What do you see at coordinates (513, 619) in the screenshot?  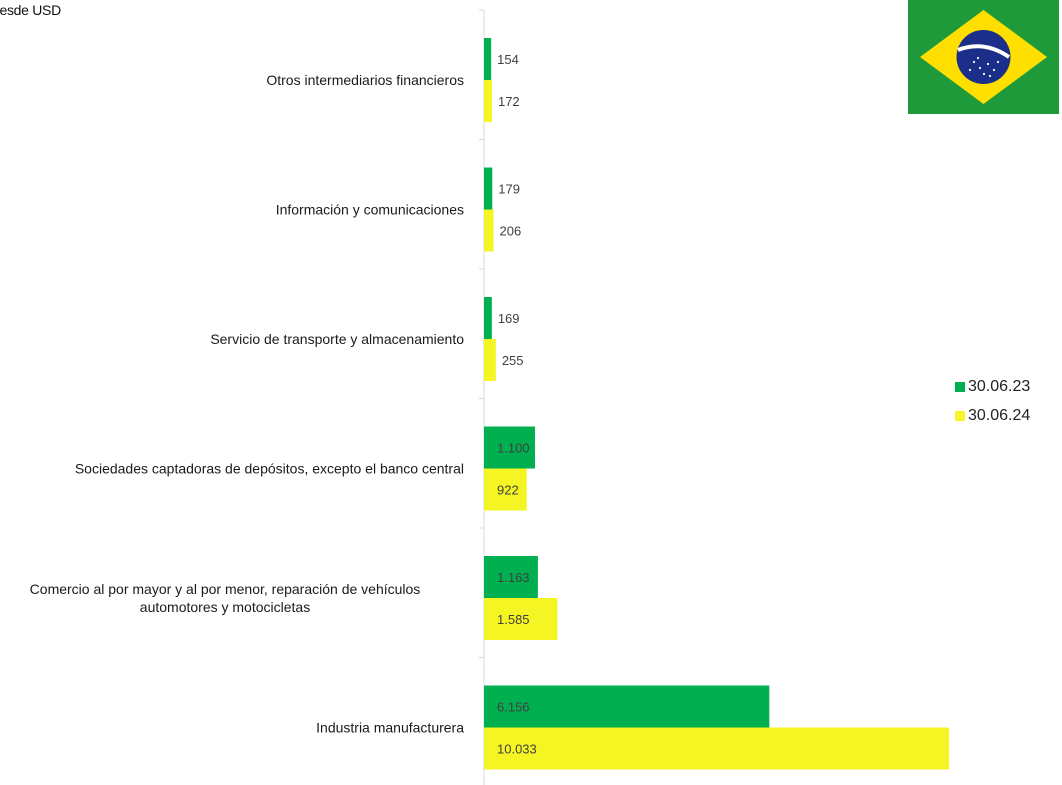 I see `data-label: 1.585` at bounding box center [513, 619].